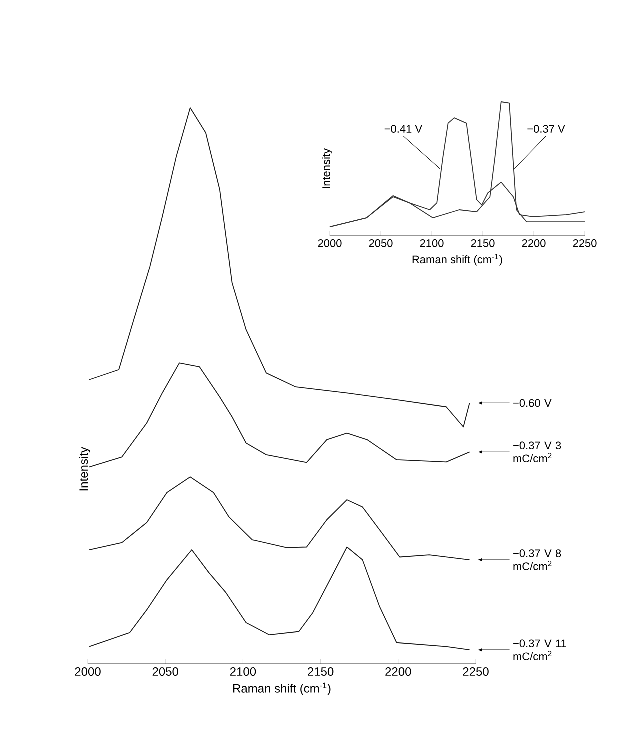  What do you see at coordinates (547, 129) in the screenshot?
I see `series-label: −0.37 V` at bounding box center [547, 129].